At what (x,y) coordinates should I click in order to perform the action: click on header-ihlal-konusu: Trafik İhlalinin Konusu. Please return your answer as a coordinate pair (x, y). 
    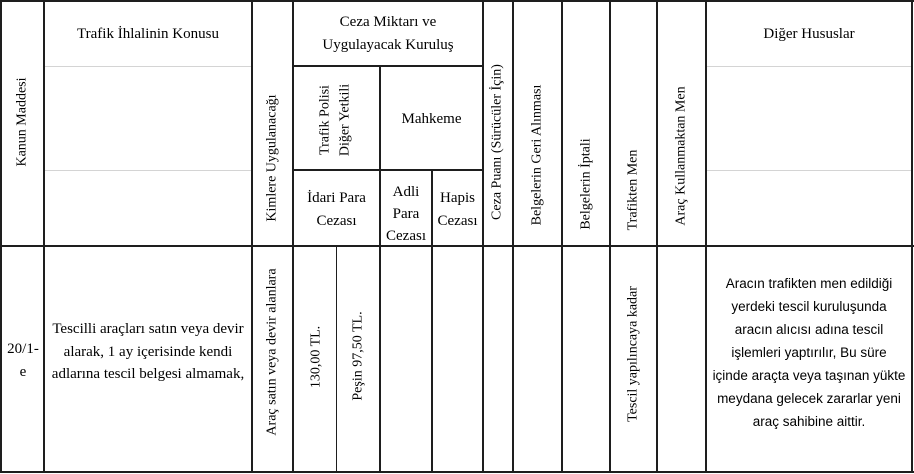
    Looking at the image, I should click on (148, 34).